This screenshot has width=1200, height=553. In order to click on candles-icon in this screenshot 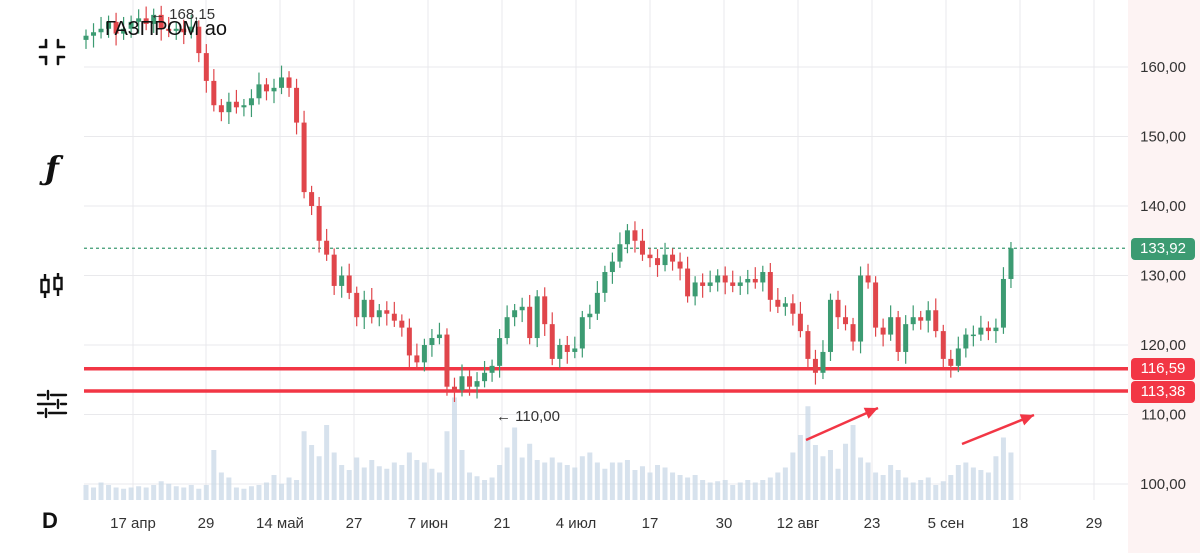, I will do `click(52, 286)`.